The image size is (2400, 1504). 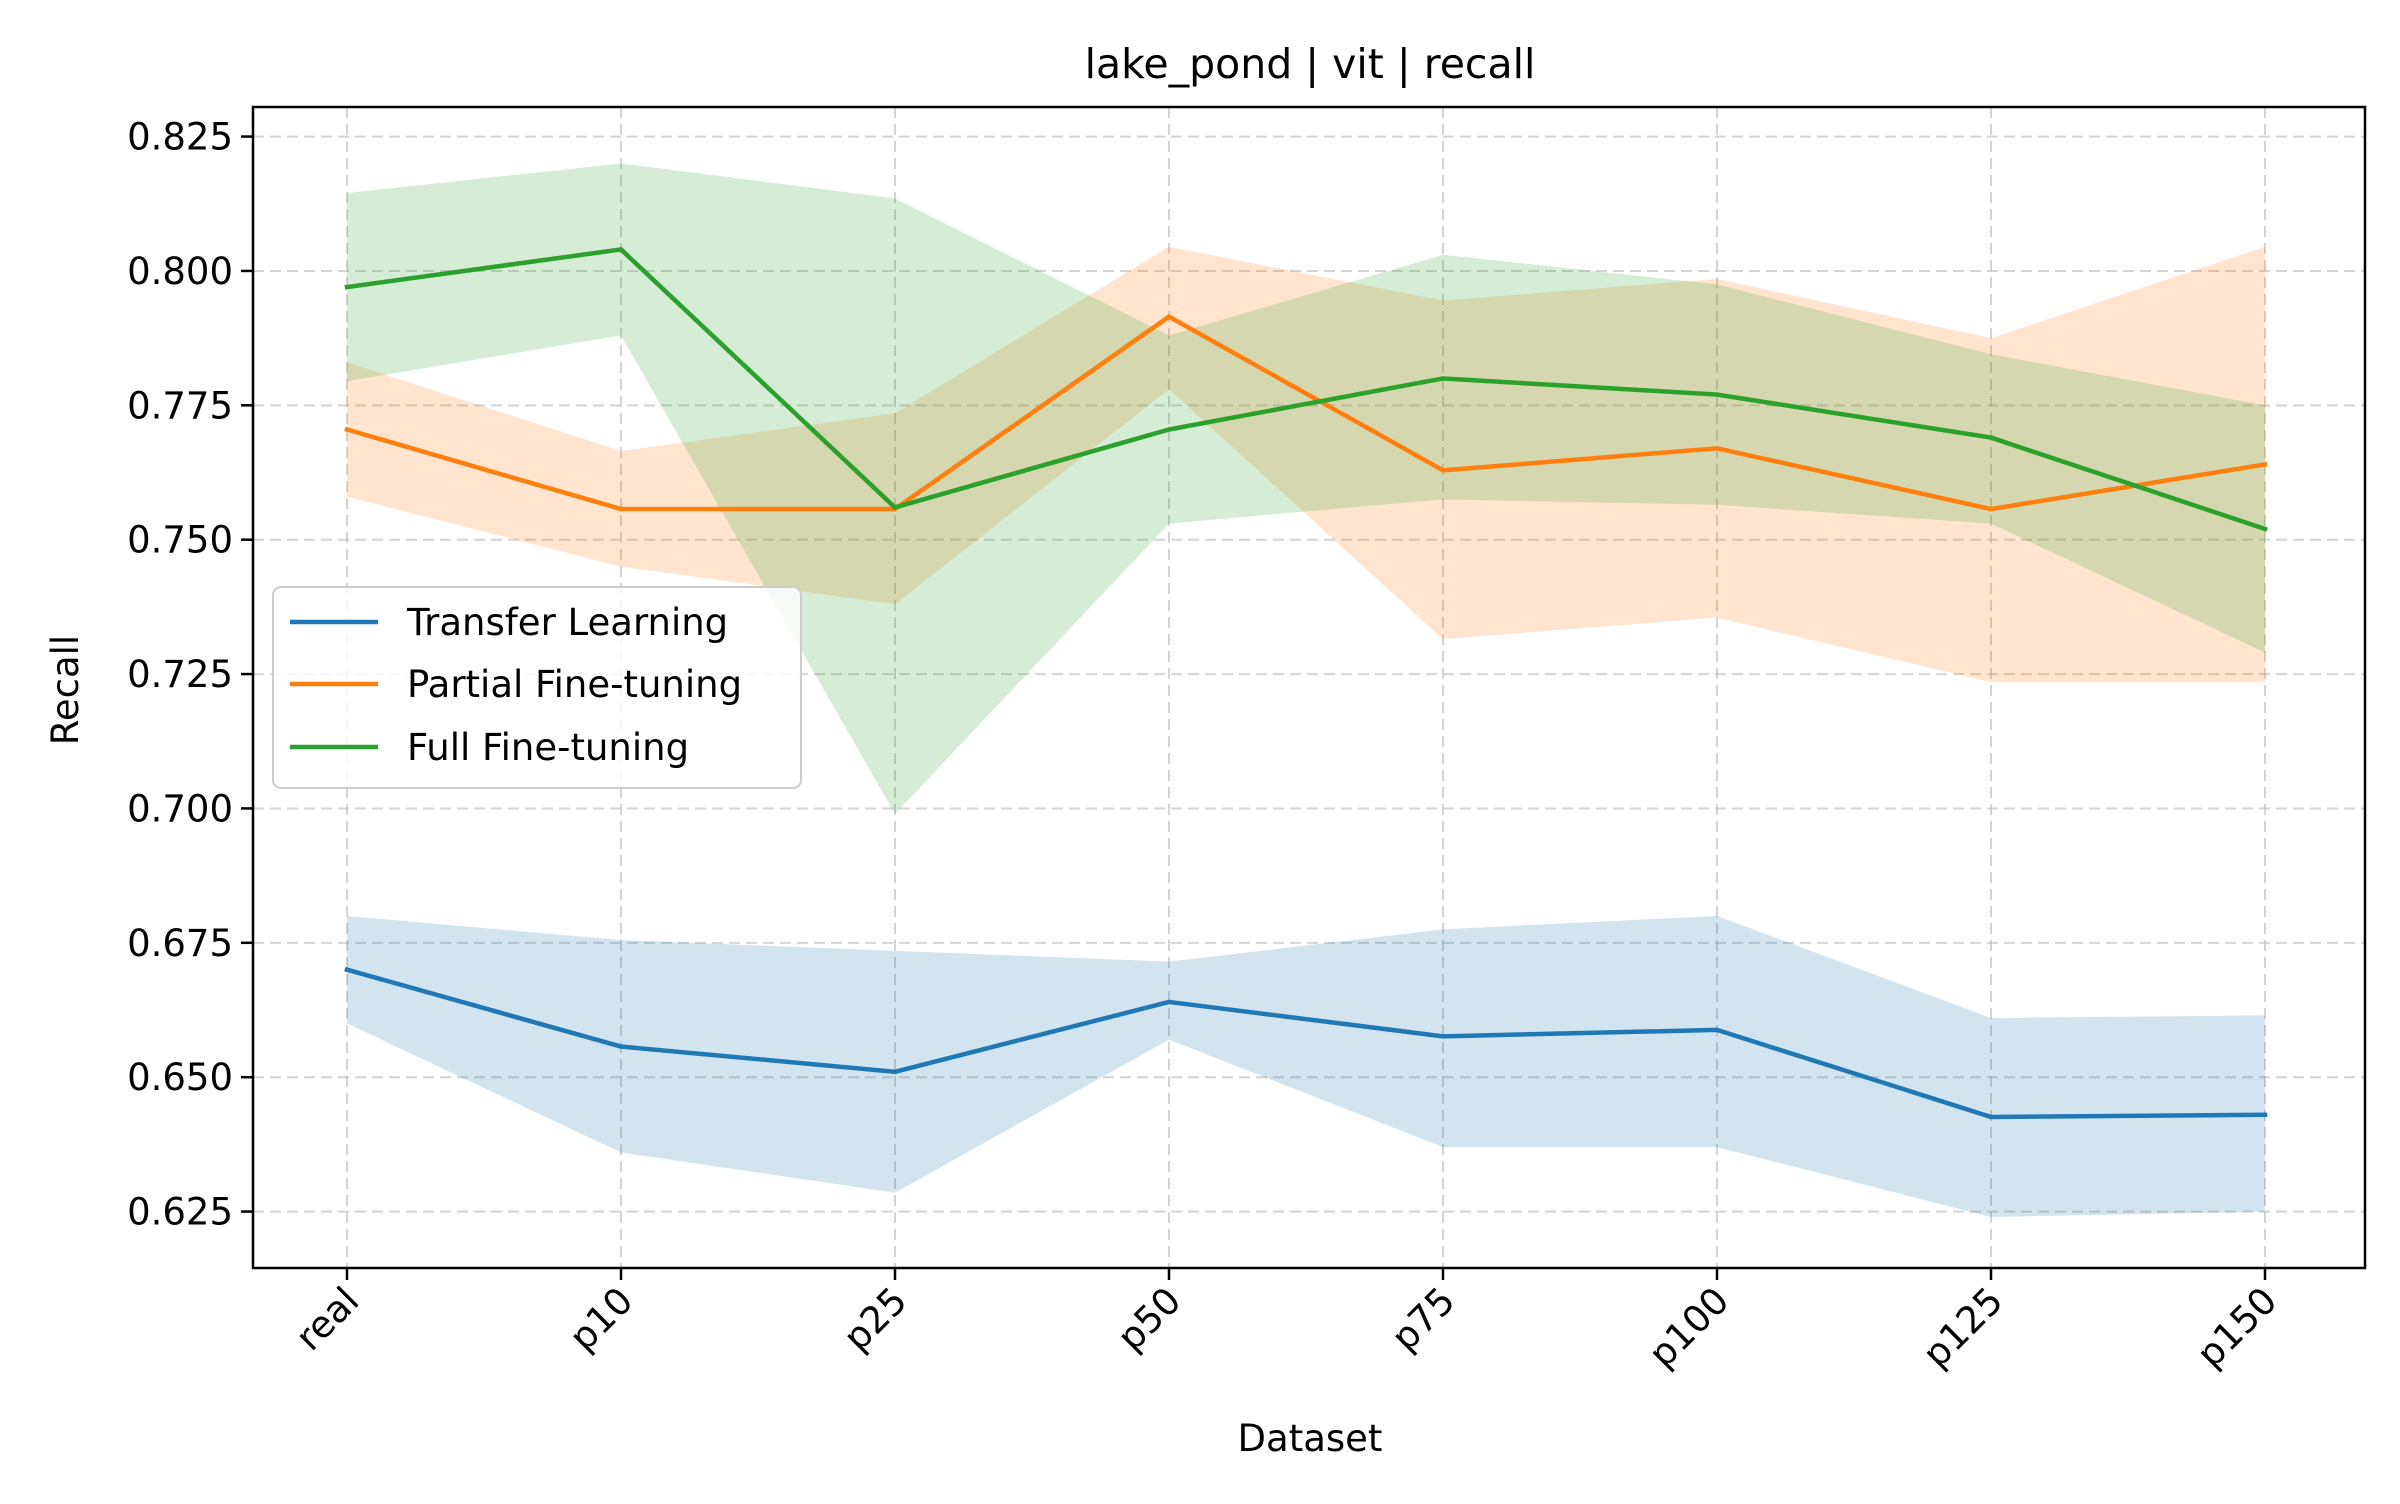 What do you see at coordinates (2236, 1327) in the screenshot?
I see `x-tick-label: p150` at bounding box center [2236, 1327].